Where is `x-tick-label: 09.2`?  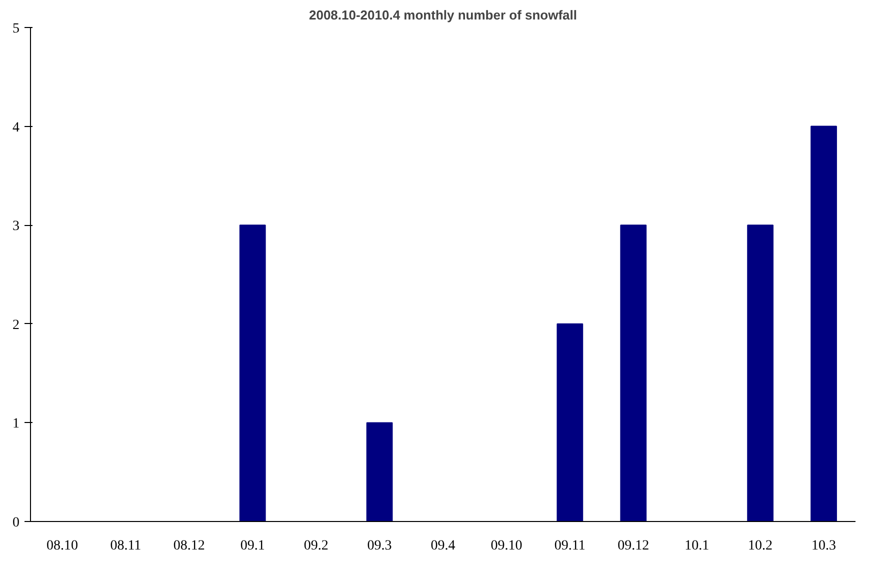 x-tick-label: 09.2 is located at coordinates (316, 546).